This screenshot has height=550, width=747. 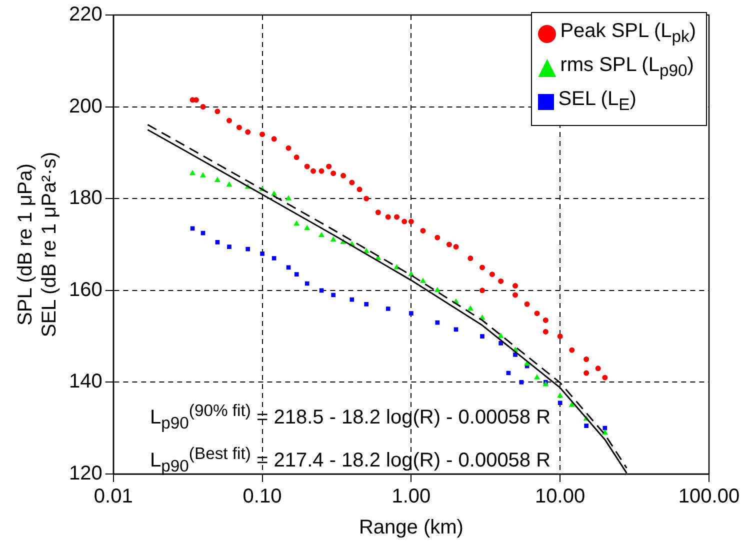 What do you see at coordinates (709, 497) in the screenshot?
I see `x-tick-label: 100.00` at bounding box center [709, 497].